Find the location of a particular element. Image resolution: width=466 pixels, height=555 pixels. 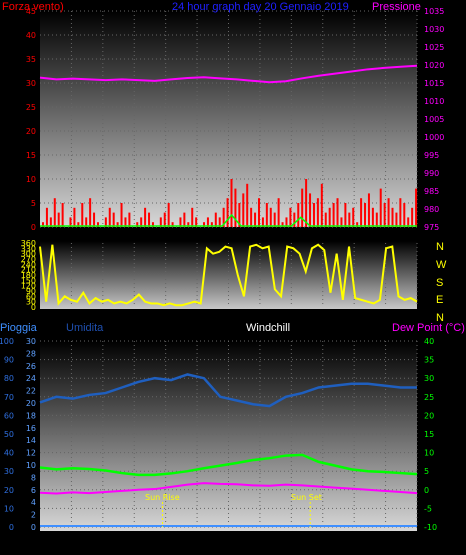

compass-e: E is located at coordinates (439, 300).